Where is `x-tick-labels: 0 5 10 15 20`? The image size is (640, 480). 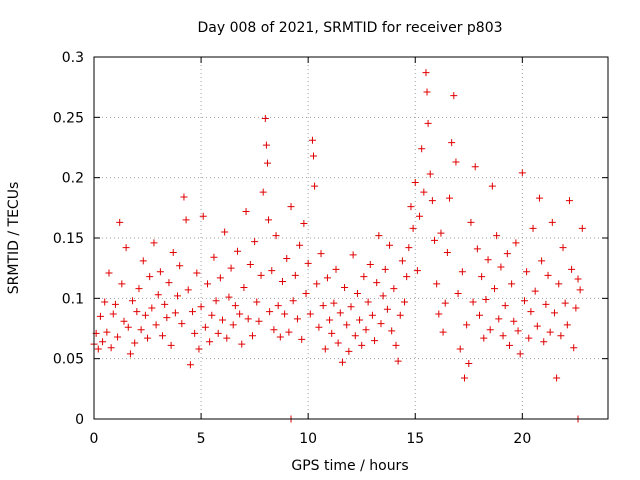 x-tick-labels: 0 5 10 15 20 is located at coordinates (311, 439).